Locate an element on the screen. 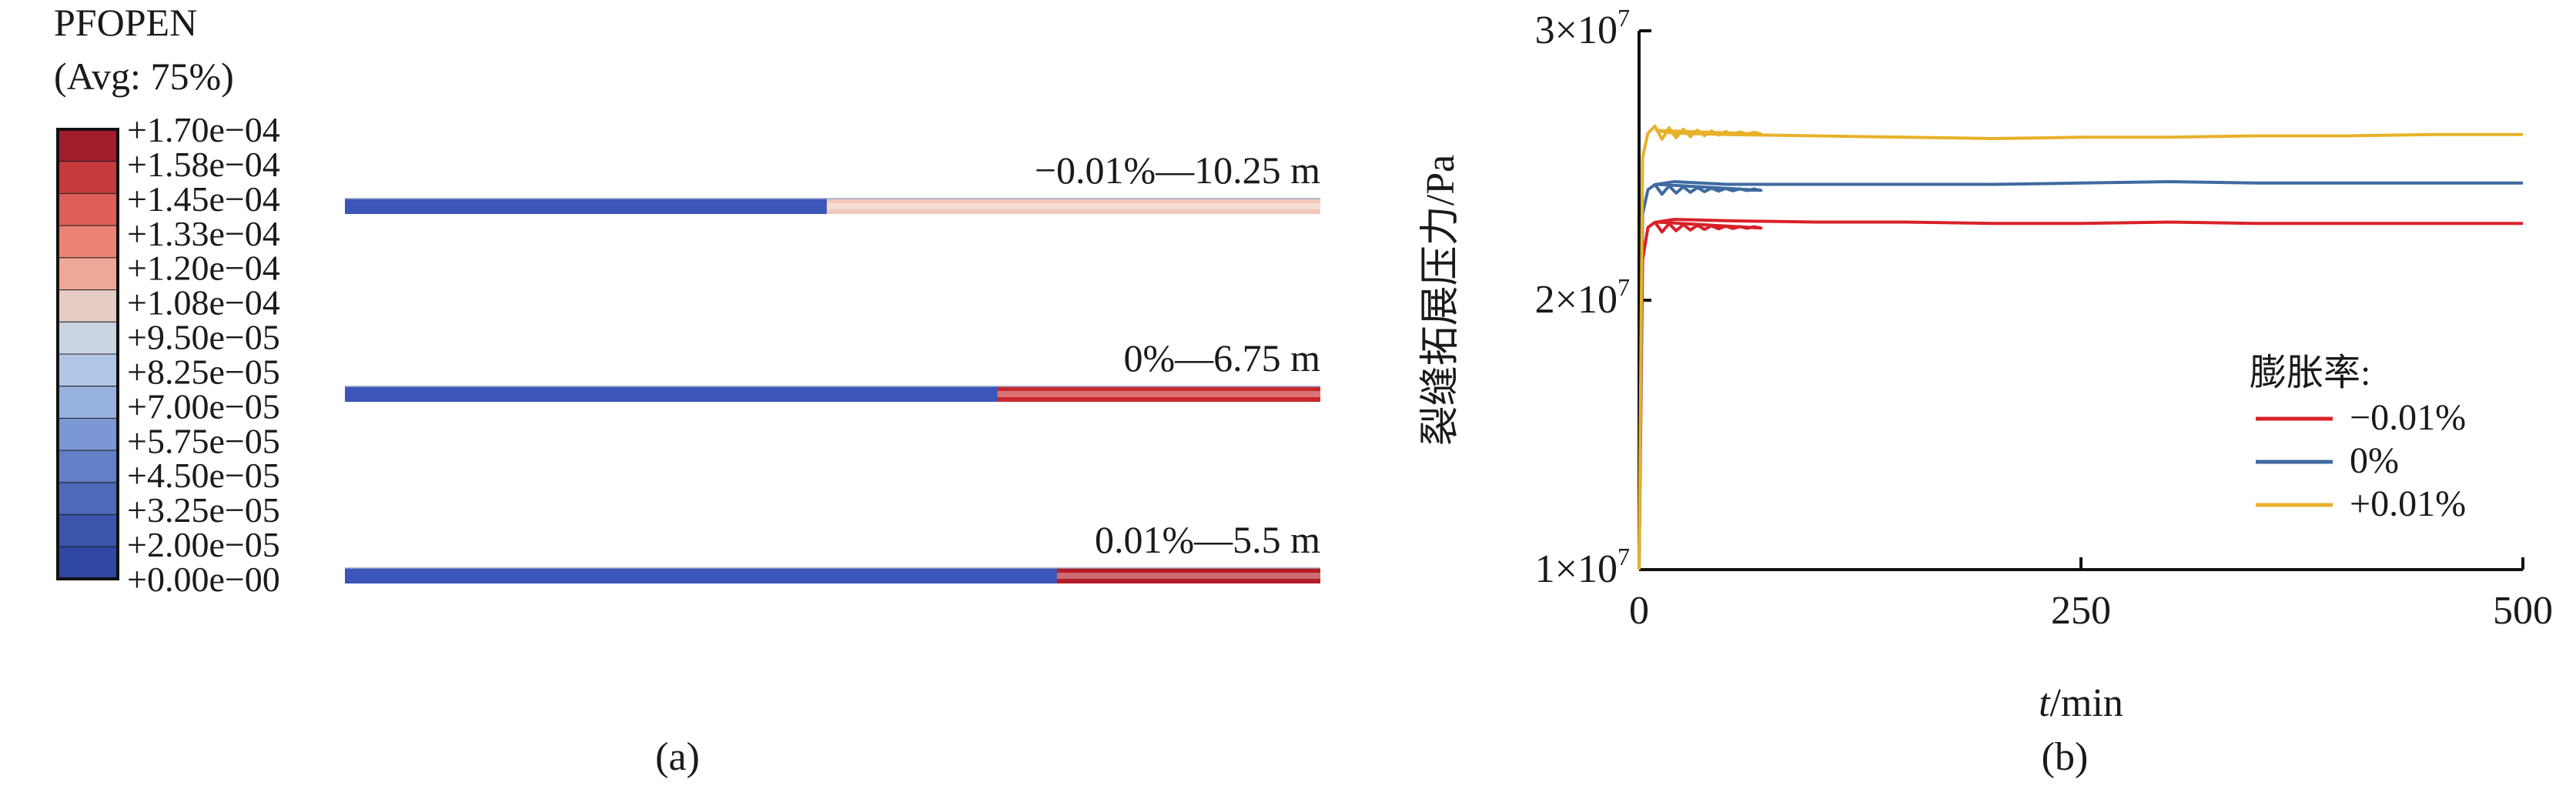 The image size is (2576, 789). caption-a: (a) is located at coordinates (678, 757).